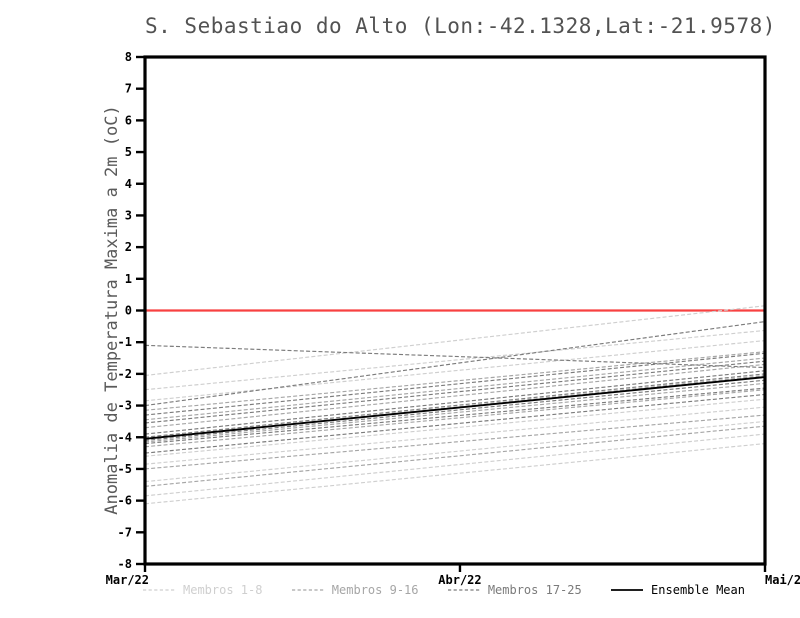 This screenshot has width=800, height=618. I want to click on y-tick-label: 5, so click(128, 152).